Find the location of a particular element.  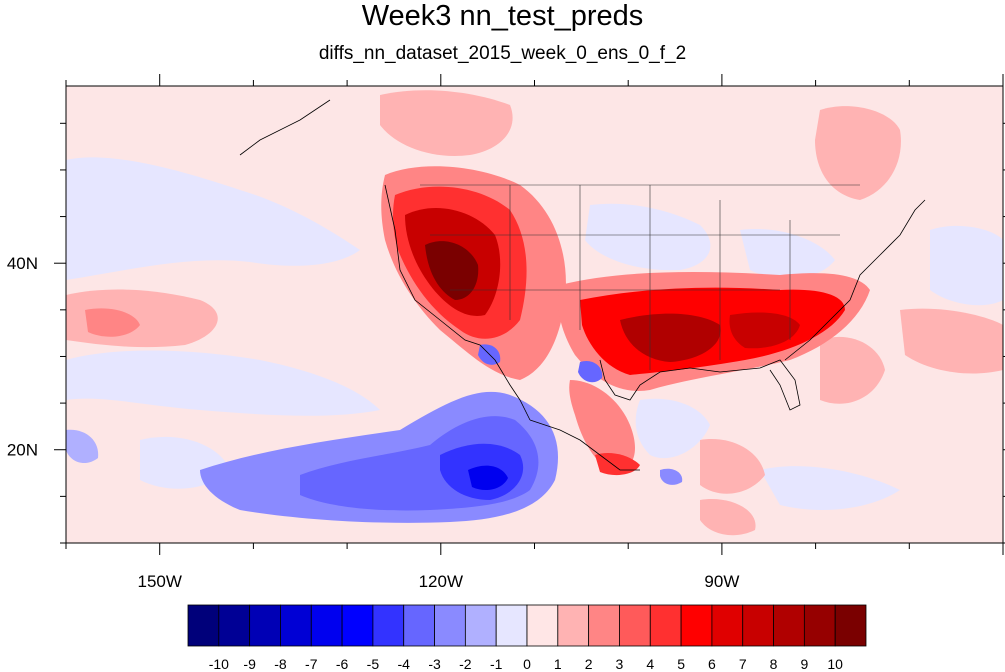

colorbar-label: 0 is located at coordinates (527, 664).